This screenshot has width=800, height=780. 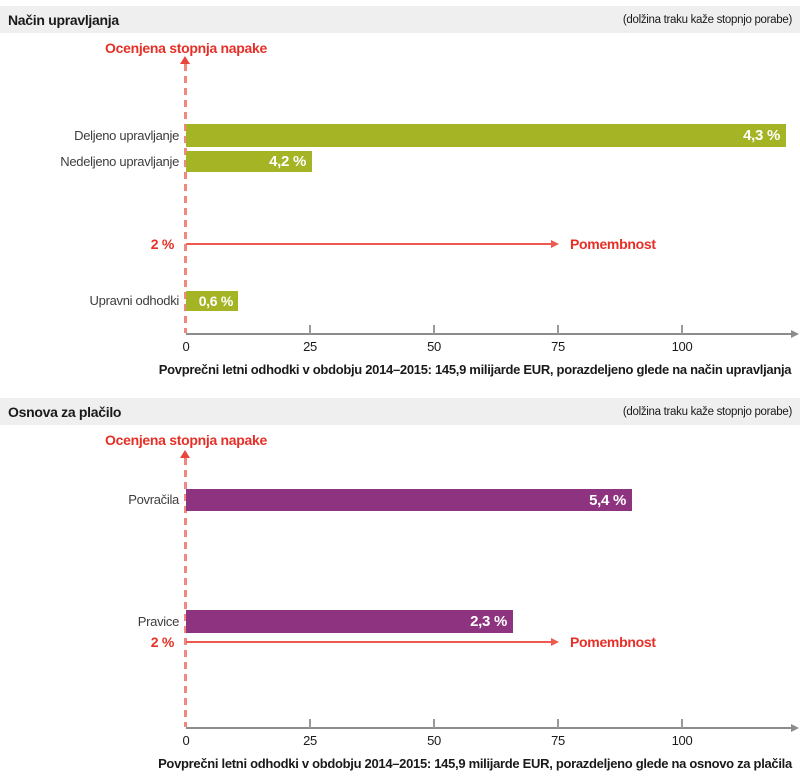 What do you see at coordinates (761, 135) in the screenshot?
I see `chart1-bar1-value: 4,3 %` at bounding box center [761, 135].